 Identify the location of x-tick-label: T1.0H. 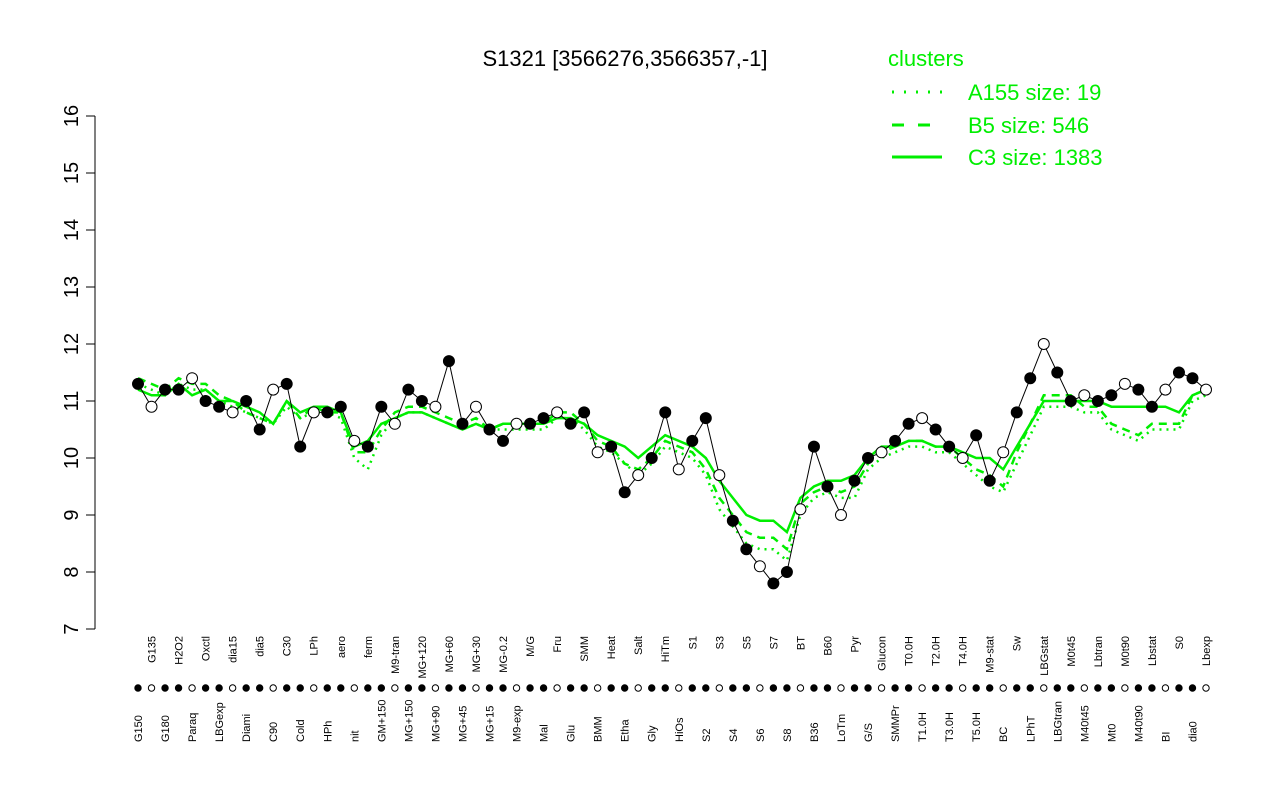
(923, 727).